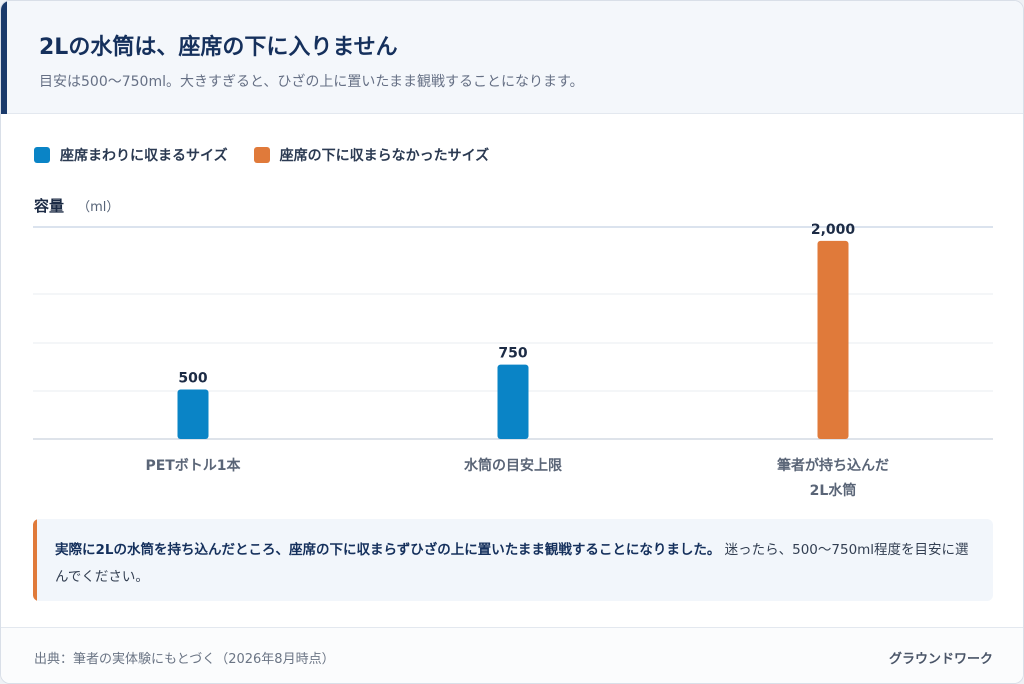 The width and height of the screenshot is (1024, 684). What do you see at coordinates (512, 563) in the screenshot?
I see `callout-plain-text: 迷ったら、500〜750ml程度を目安に選んでください。` at bounding box center [512, 563].